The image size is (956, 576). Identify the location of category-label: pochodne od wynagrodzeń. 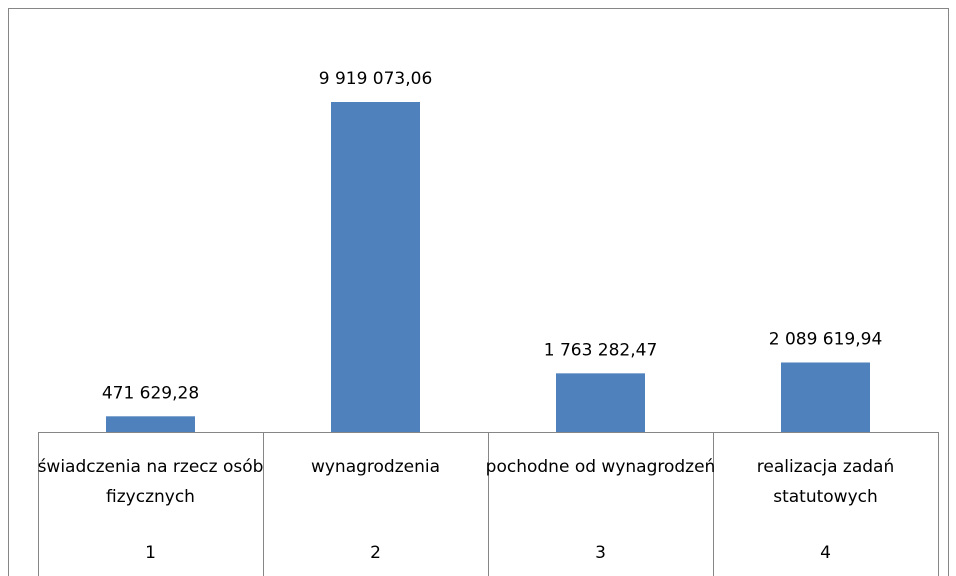
(600, 467).